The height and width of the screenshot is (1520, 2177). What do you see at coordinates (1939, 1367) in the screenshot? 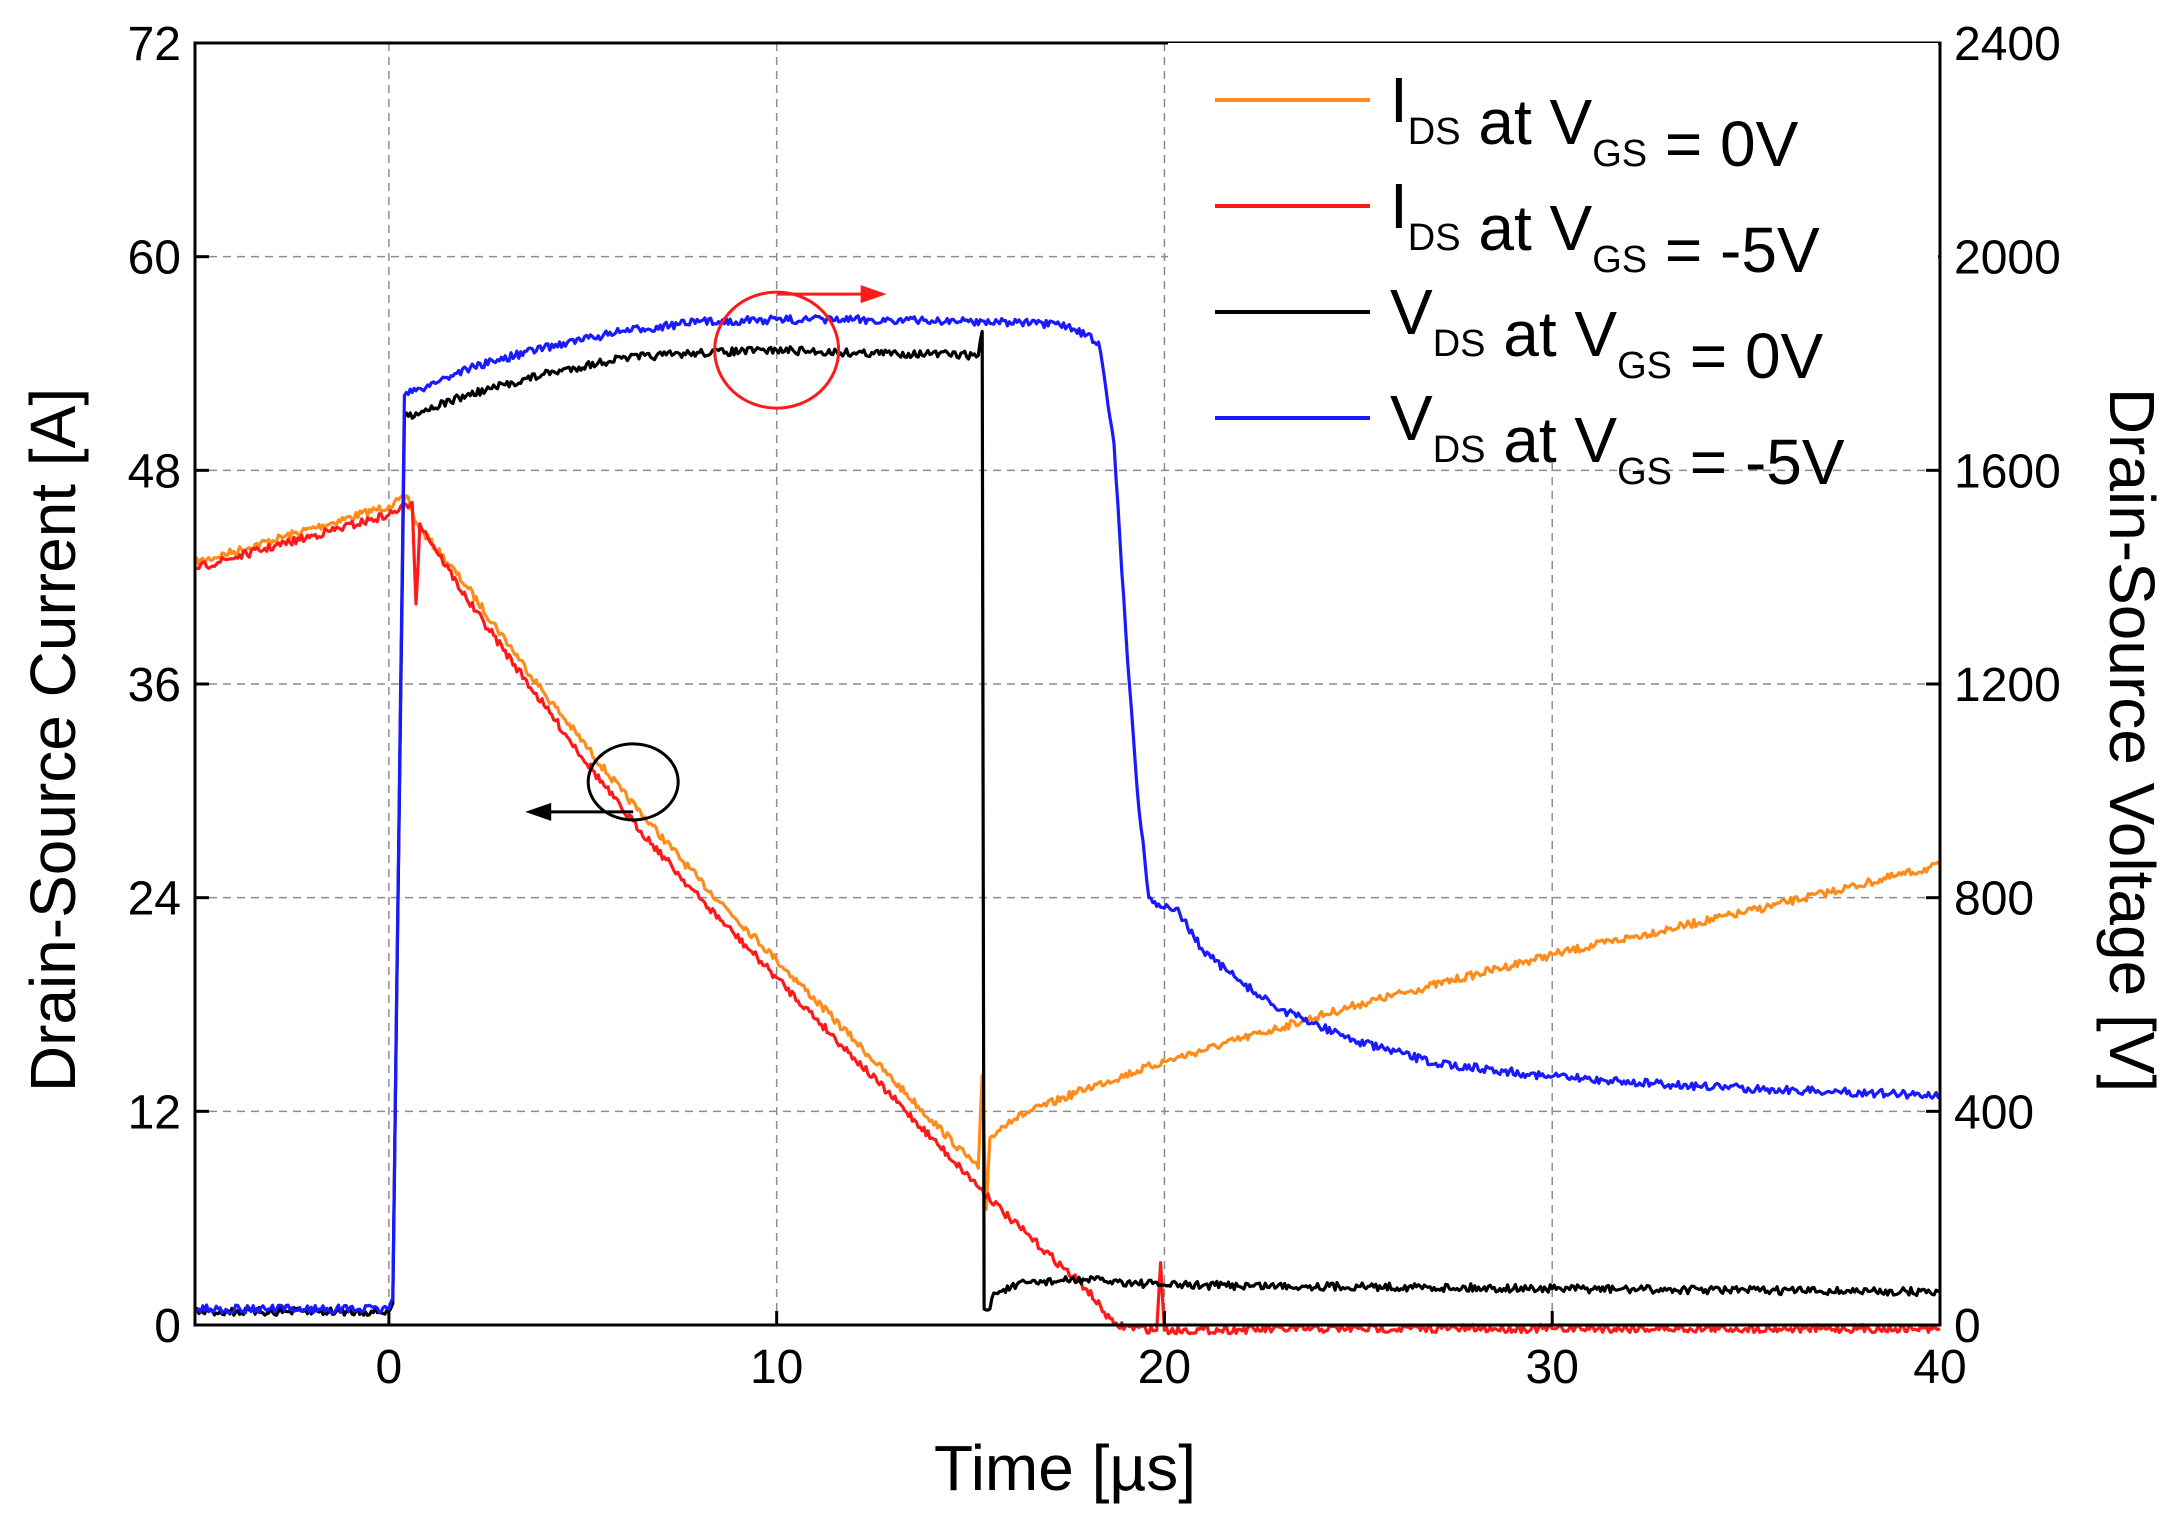
I see `x-tick-label: 40` at bounding box center [1939, 1367].